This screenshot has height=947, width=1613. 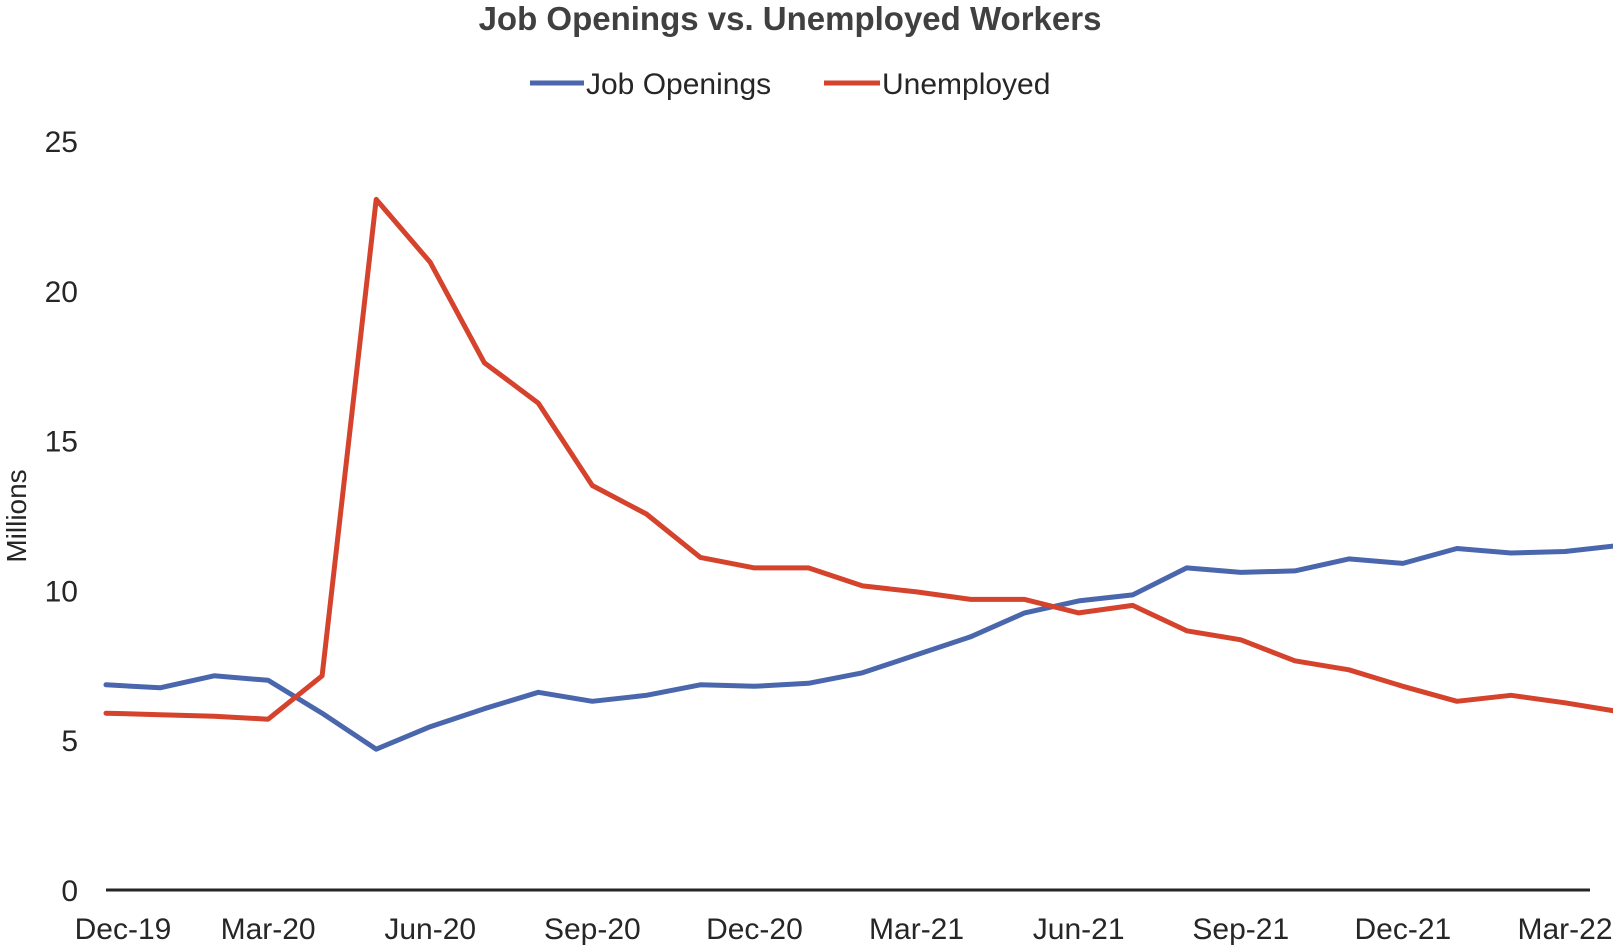 What do you see at coordinates (61, 442) in the screenshot?
I see `y-tick-label: 15` at bounding box center [61, 442].